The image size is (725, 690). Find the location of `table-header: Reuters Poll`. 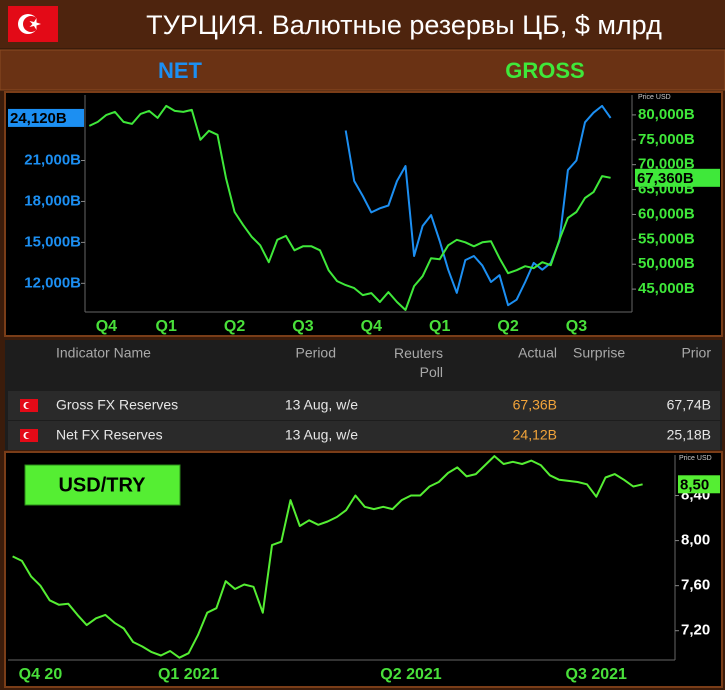

table-header: Reuters Poll is located at coordinates (418, 362).